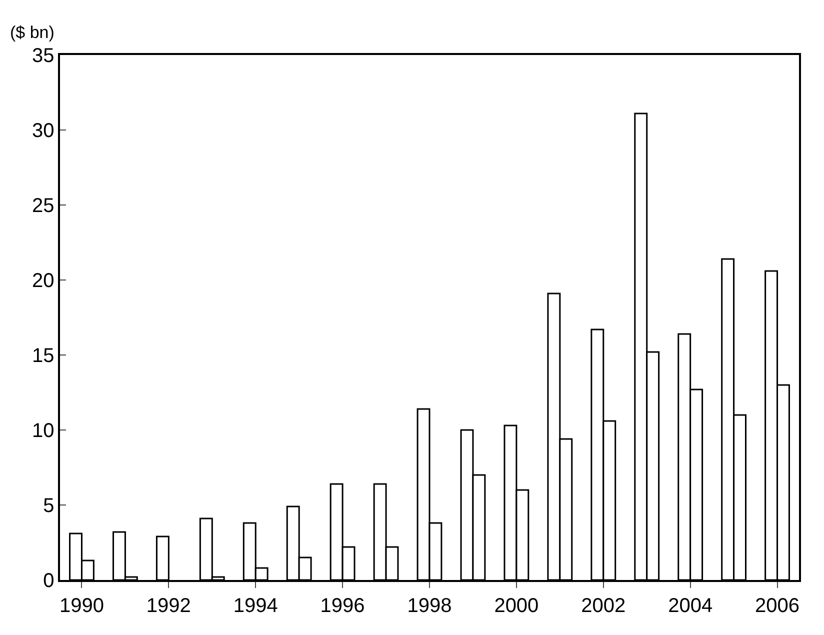 Image resolution: width=824 pixels, height=635 pixels. I want to click on x-tick-label: 2006, so click(777, 605).